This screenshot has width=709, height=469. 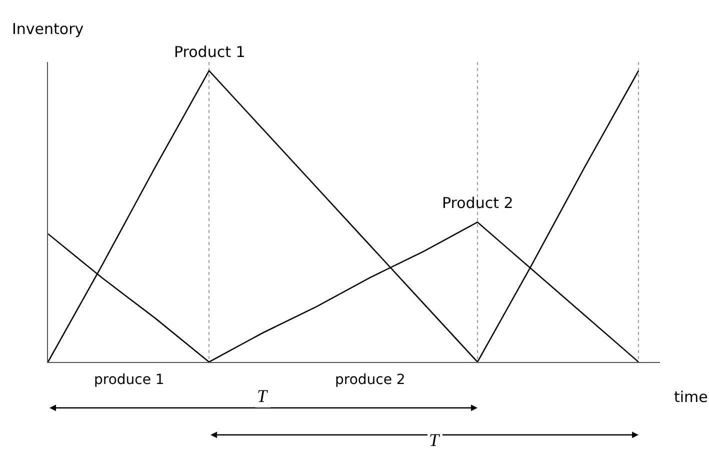 I want to click on y-axis-title: Inventory, so click(x=48, y=29).